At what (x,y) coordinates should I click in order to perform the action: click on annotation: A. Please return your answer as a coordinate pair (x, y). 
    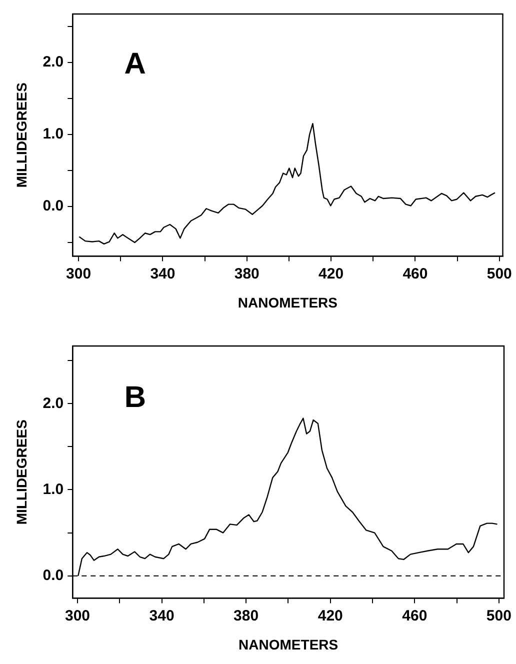
    Looking at the image, I should click on (135, 64).